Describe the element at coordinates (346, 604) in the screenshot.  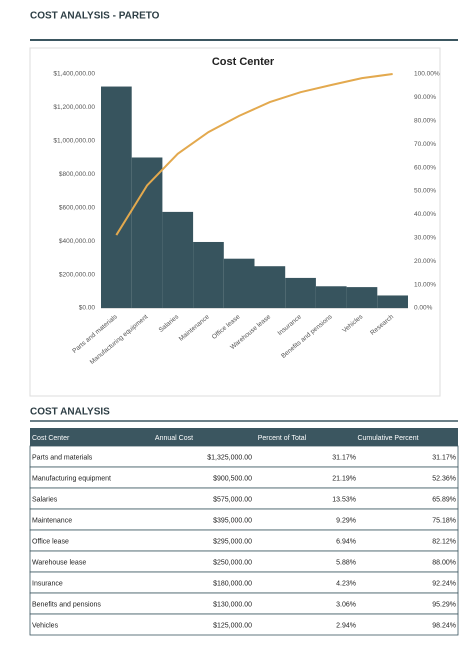
I see `table-cell: 3.06%` at that location.